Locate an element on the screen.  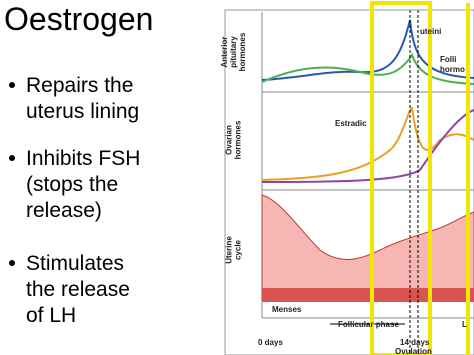
lh-curve is located at coordinates (367, 50).